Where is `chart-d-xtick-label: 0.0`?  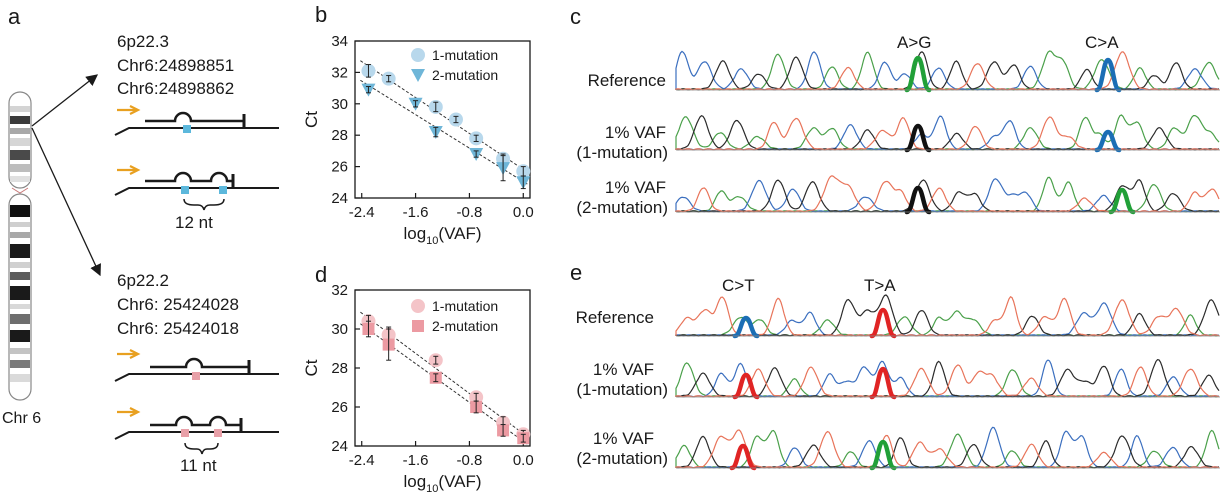 chart-d-xtick-label: 0.0 is located at coordinates (523, 460).